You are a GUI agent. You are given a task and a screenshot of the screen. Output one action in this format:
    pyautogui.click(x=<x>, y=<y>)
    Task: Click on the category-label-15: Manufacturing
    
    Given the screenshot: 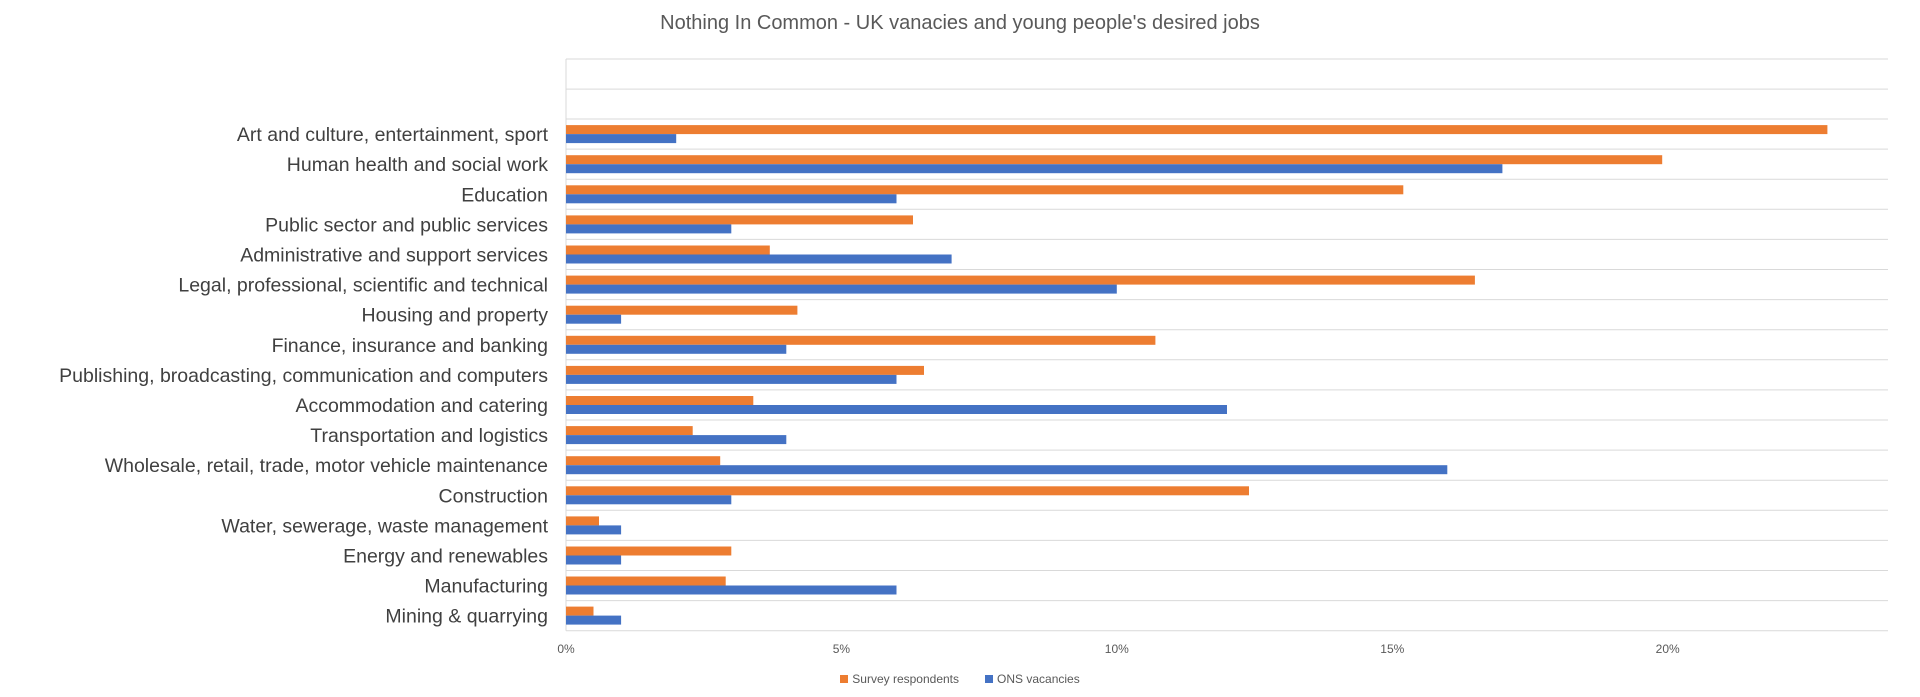 What is the action you would take?
    pyautogui.click(x=486, y=587)
    